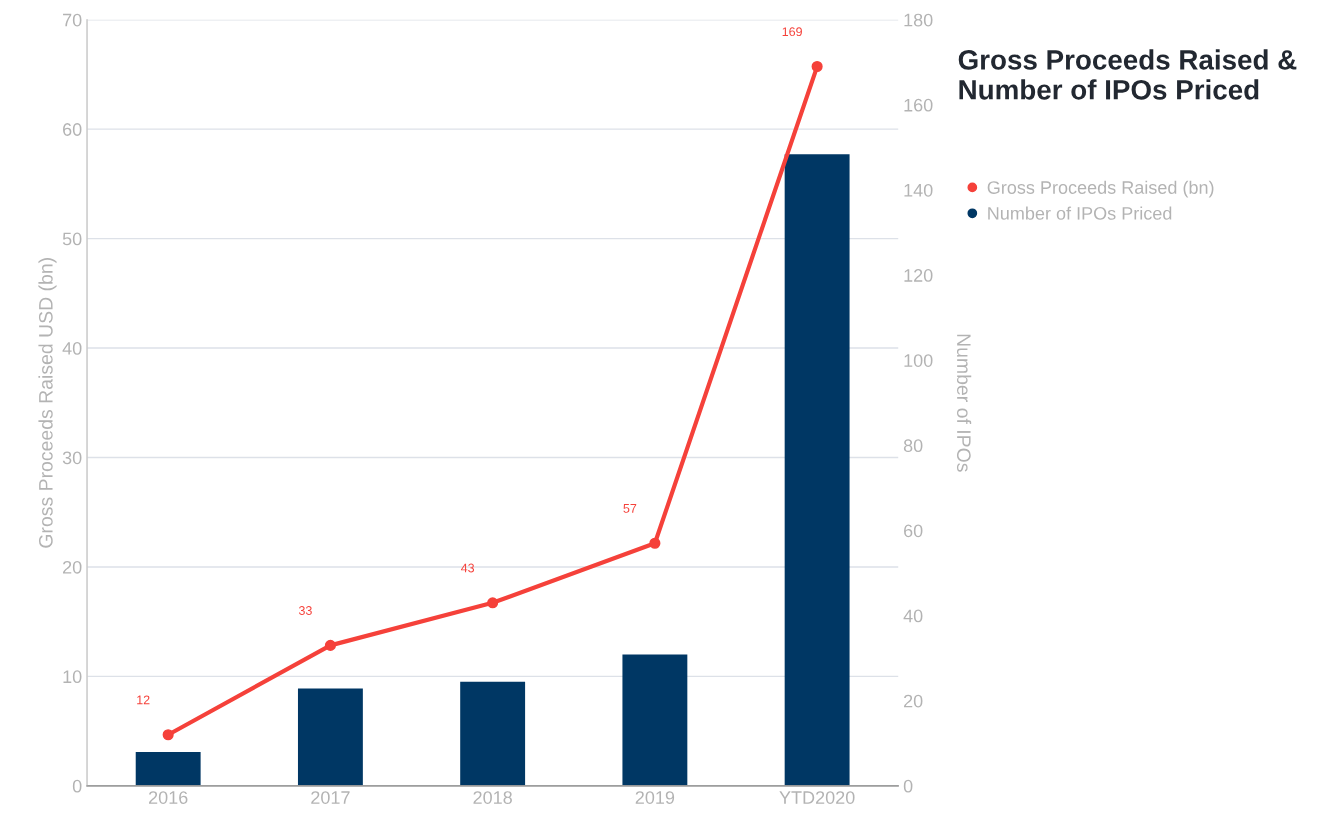  Describe the element at coordinates (77, 786) in the screenshot. I see `y-tick-label: 0` at that location.